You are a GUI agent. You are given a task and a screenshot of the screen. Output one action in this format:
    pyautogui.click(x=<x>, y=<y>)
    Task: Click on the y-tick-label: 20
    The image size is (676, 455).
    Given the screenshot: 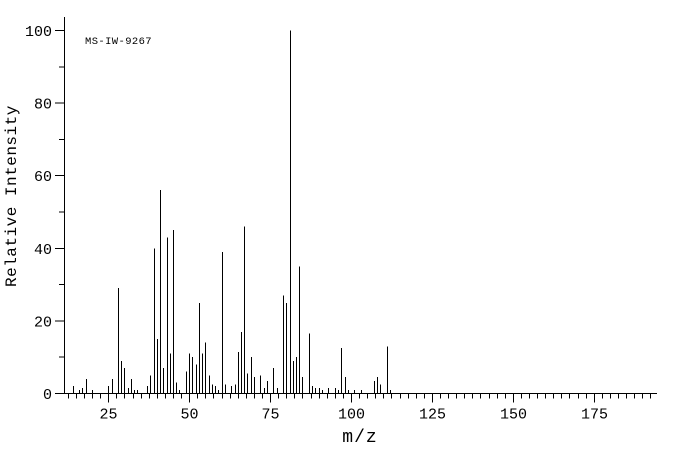 What is the action you would take?
    pyautogui.click(x=43, y=322)
    